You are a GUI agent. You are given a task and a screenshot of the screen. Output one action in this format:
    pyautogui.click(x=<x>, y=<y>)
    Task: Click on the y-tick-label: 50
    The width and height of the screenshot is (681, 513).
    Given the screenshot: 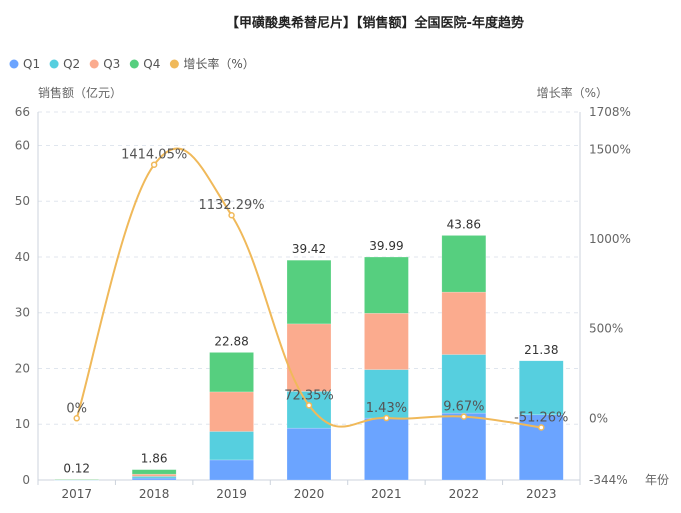 What is the action you would take?
    pyautogui.click(x=22, y=201)
    